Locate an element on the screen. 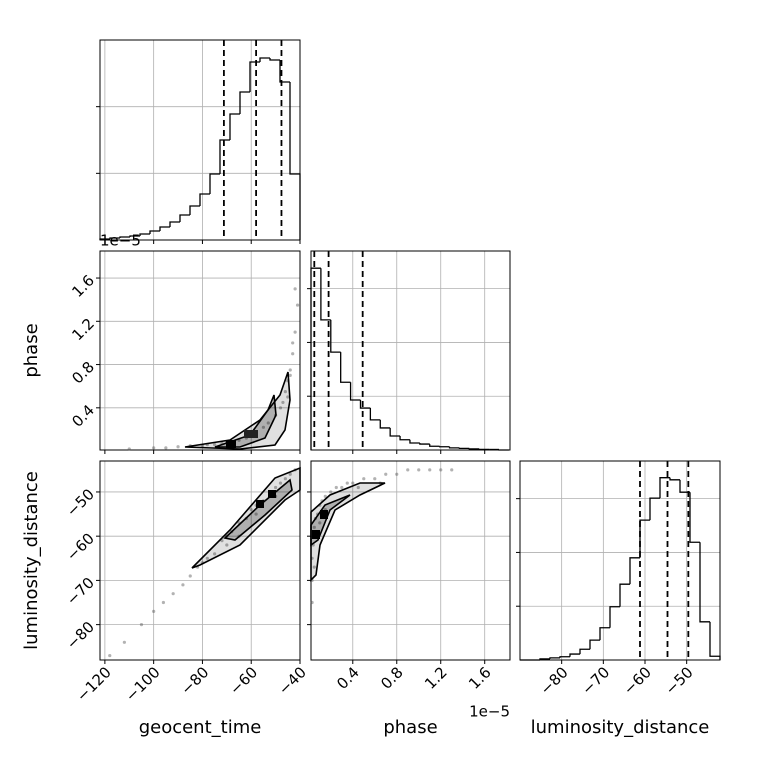 This screenshot has width=760, height=760. x-axis-label: phase is located at coordinates (410, 727).